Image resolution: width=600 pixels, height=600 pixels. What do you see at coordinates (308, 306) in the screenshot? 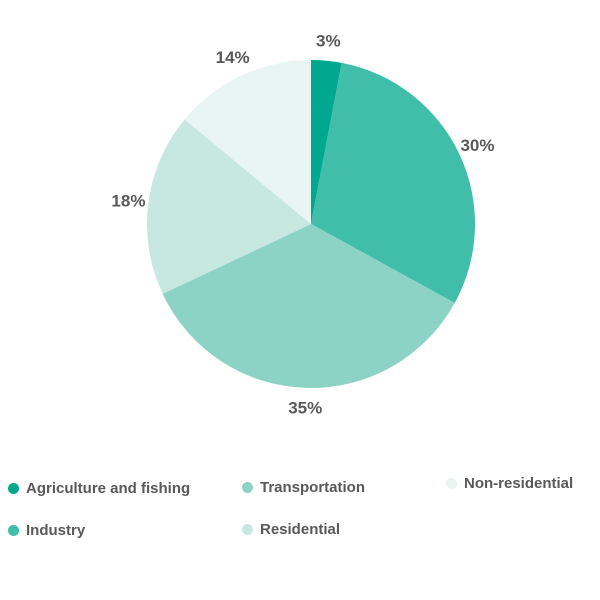
I see `pie-slice-transportation` at bounding box center [308, 306].